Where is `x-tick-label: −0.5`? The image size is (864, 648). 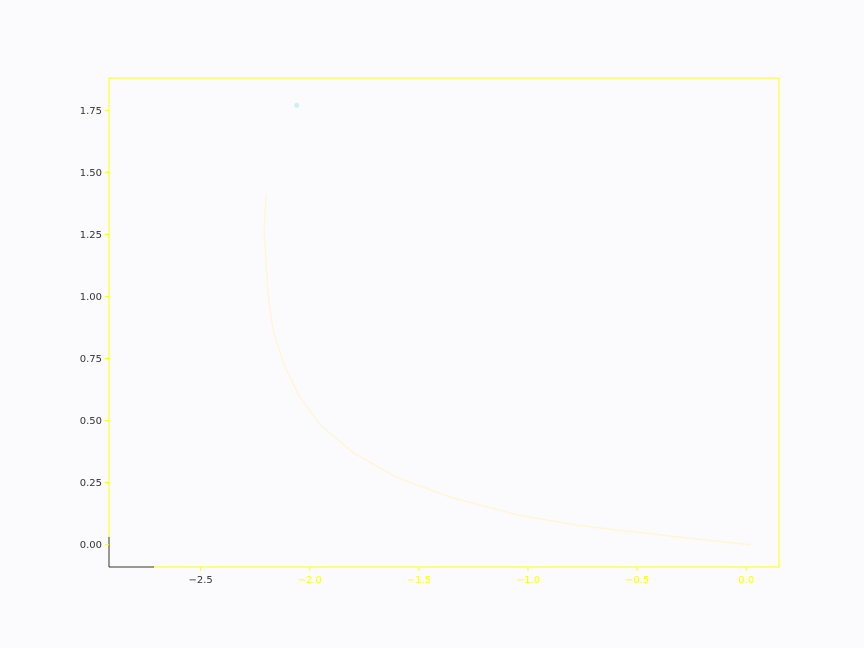 x-tick-label: −0.5 is located at coordinates (637, 580).